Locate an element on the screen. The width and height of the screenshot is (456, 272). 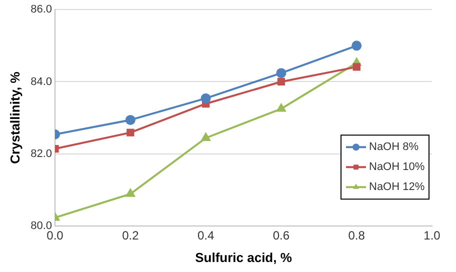
legend-label: NaOH 8% is located at coordinates (394, 147).